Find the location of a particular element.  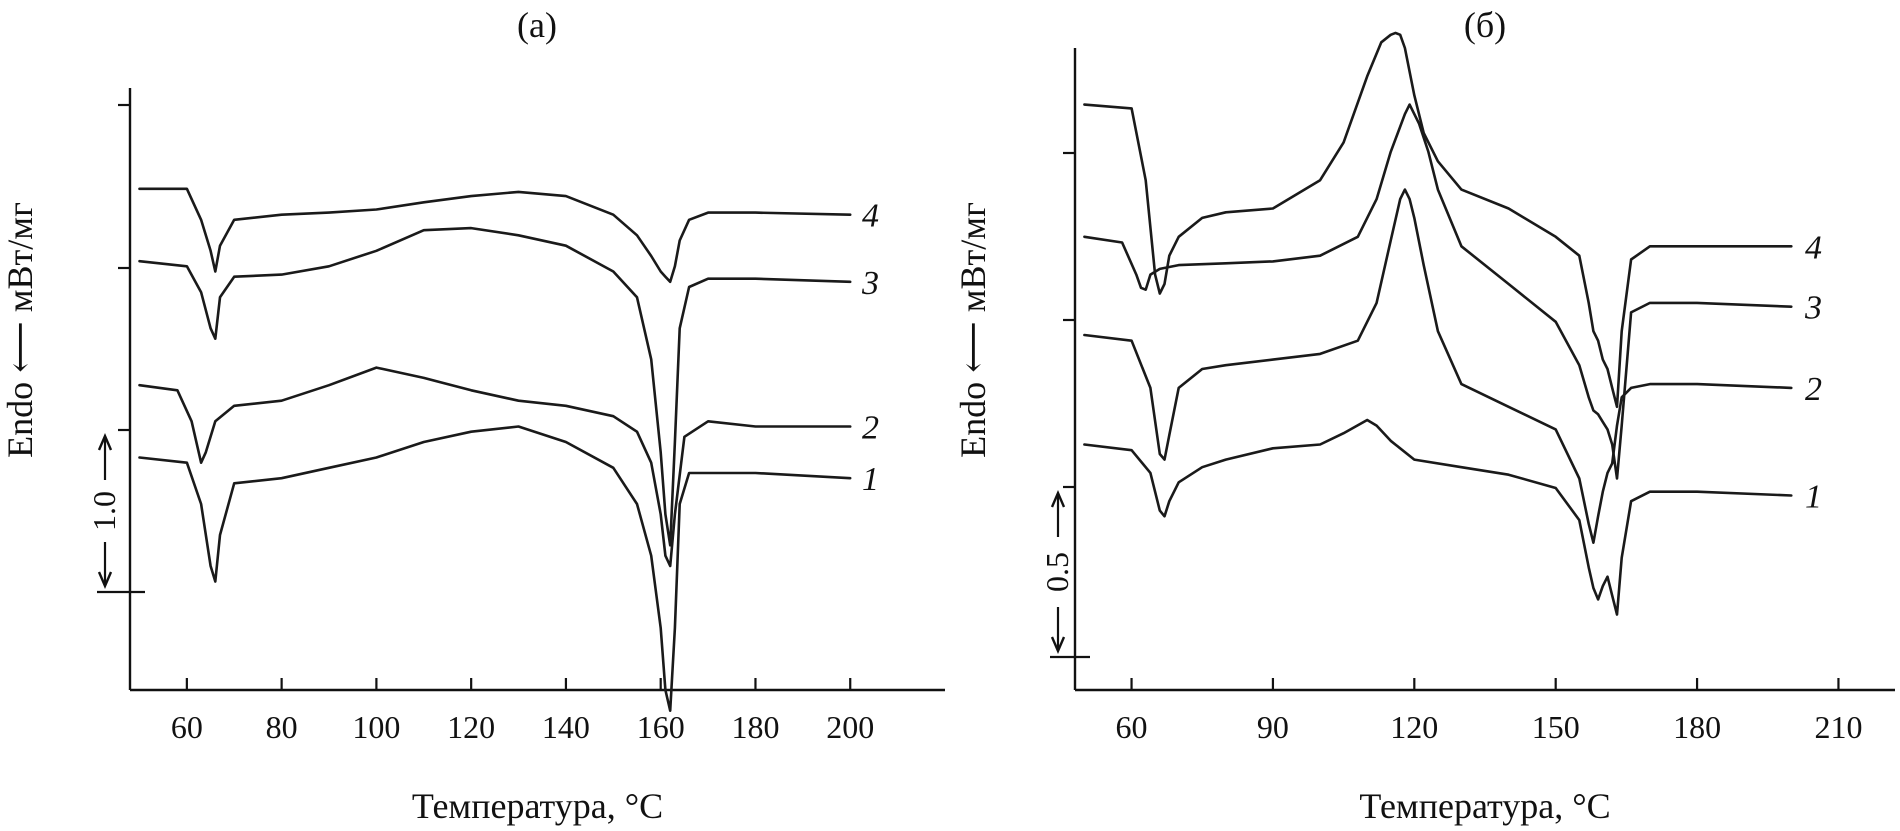

x-tick-label: 200 is located at coordinates (850, 727).